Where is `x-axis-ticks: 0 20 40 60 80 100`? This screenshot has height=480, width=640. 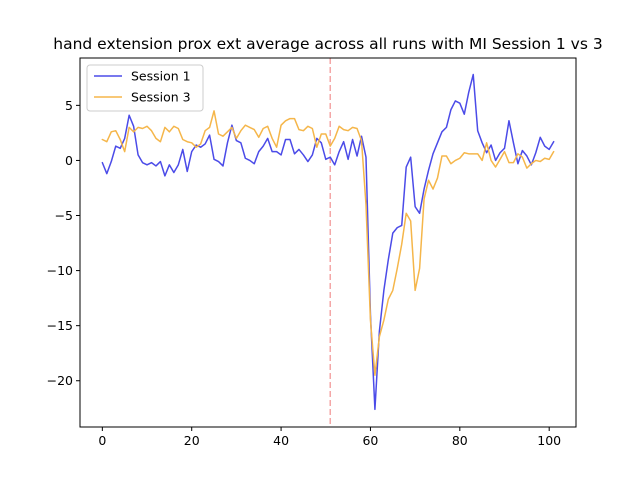
x-axis-ticks: 0 20 40 60 80 100 is located at coordinates (329, 437).